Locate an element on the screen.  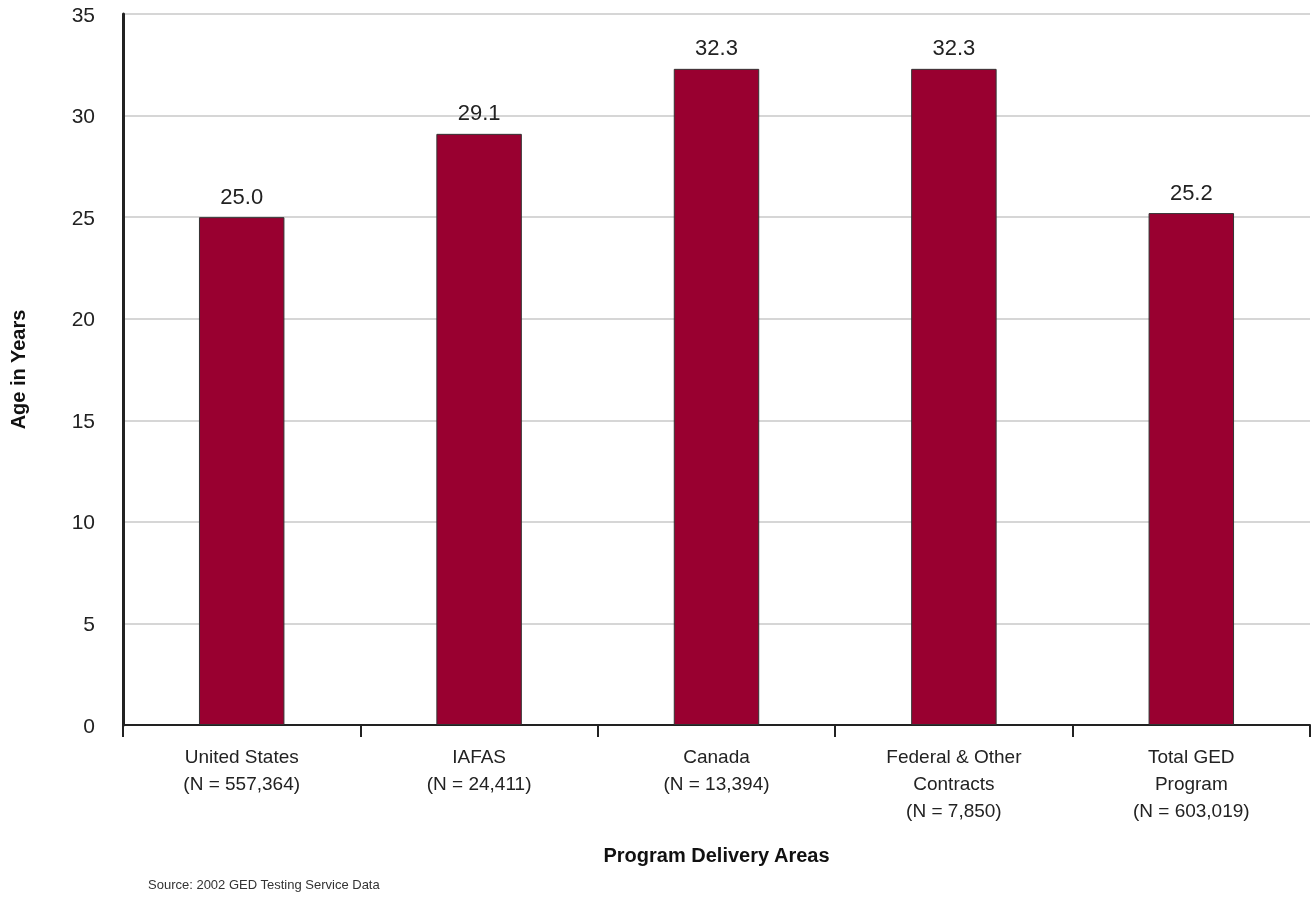
x-tick-label: Total GED Program (N = 603,019) is located at coordinates (1191, 783).